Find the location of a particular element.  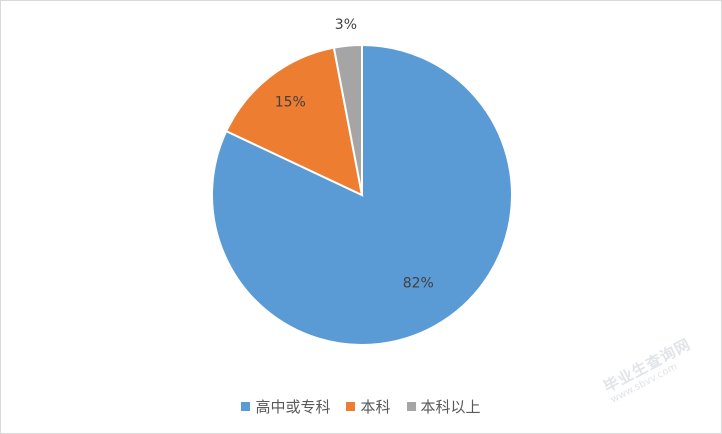

legend: 高中或专科 本科 本科以上 is located at coordinates (361, 406).